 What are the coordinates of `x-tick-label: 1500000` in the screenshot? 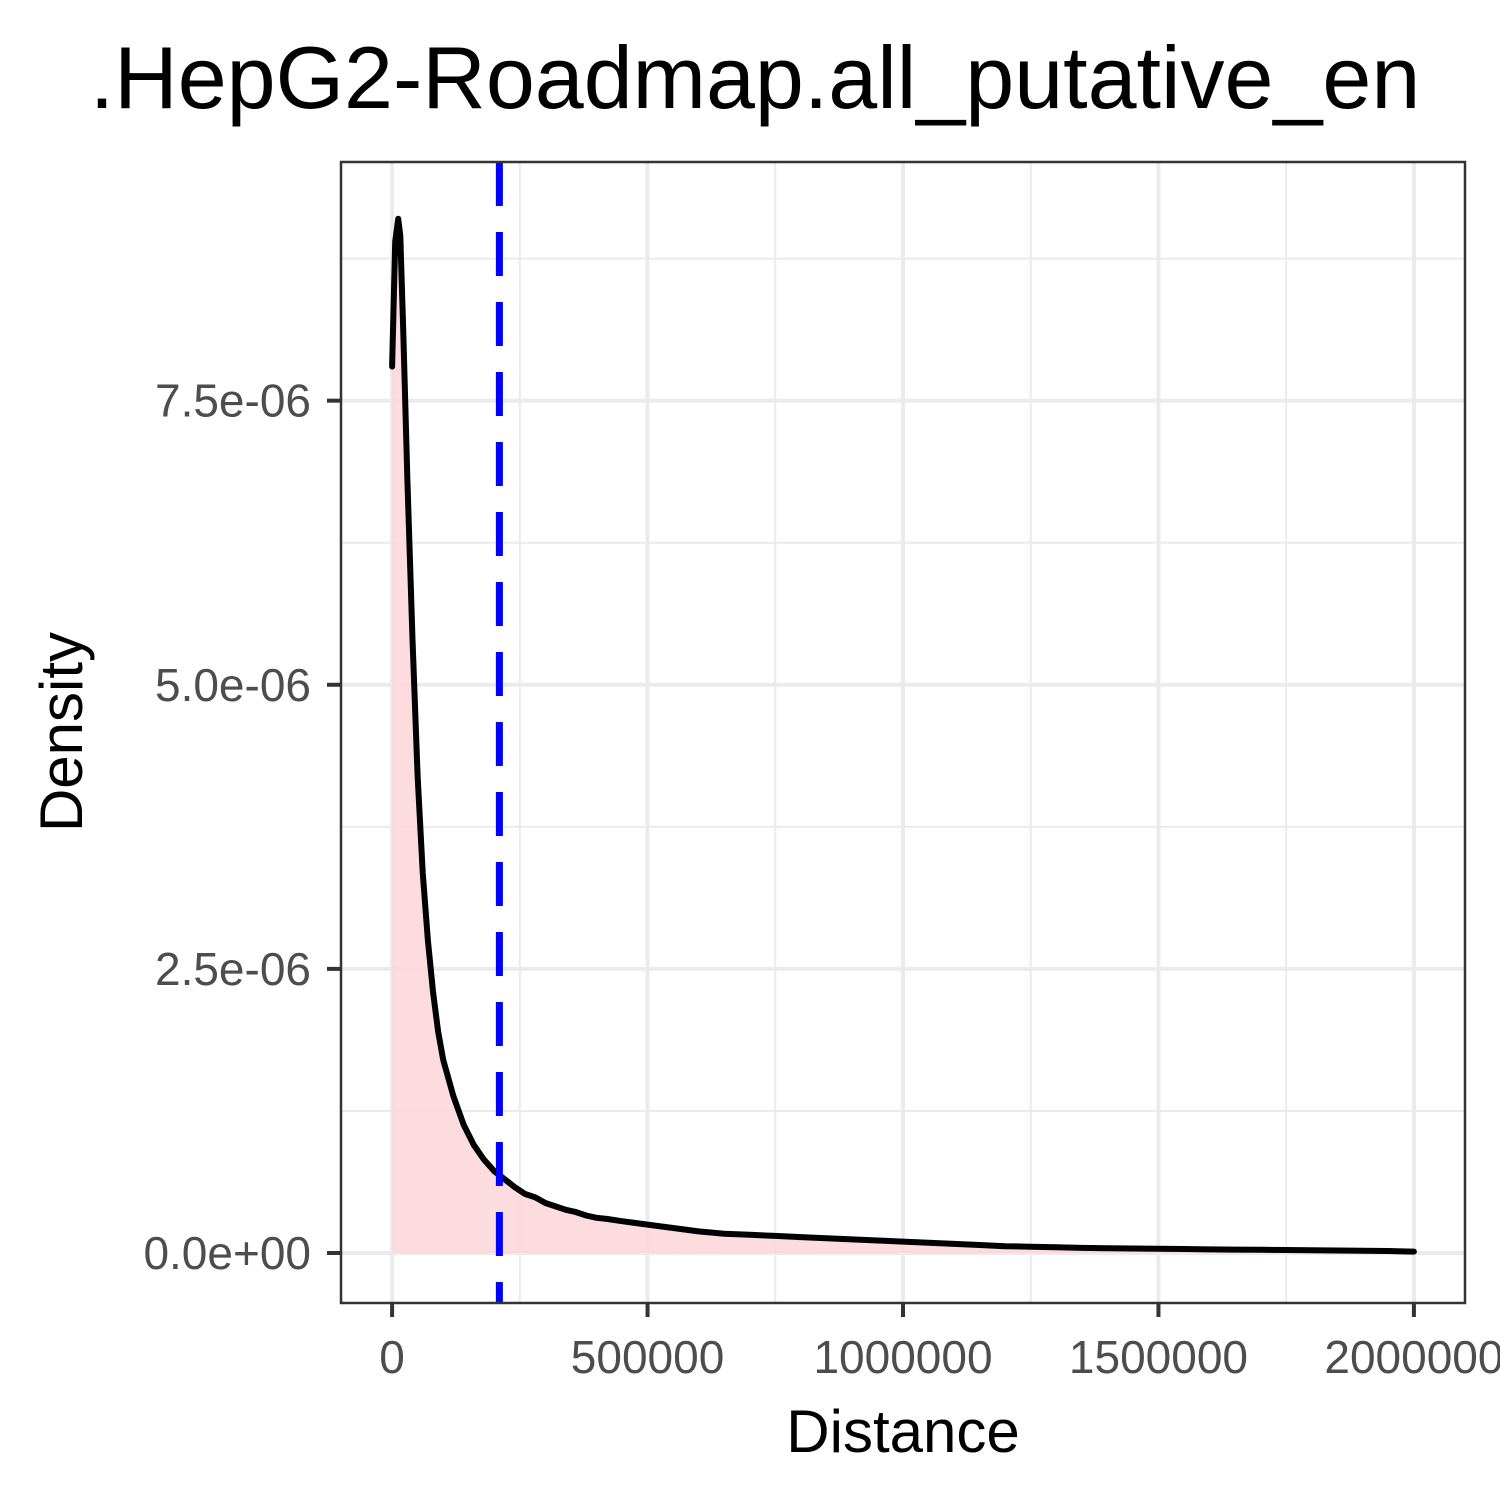 It's located at (1158, 1357).